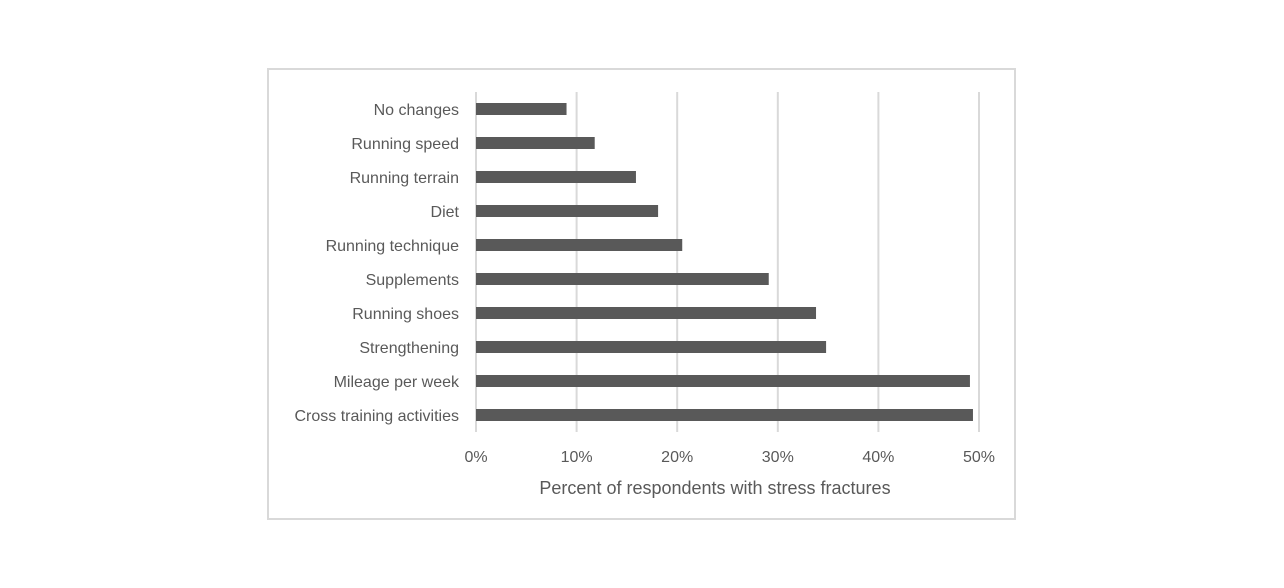 The width and height of the screenshot is (1284, 588). What do you see at coordinates (412, 280) in the screenshot?
I see `category-label: Supplements` at bounding box center [412, 280].